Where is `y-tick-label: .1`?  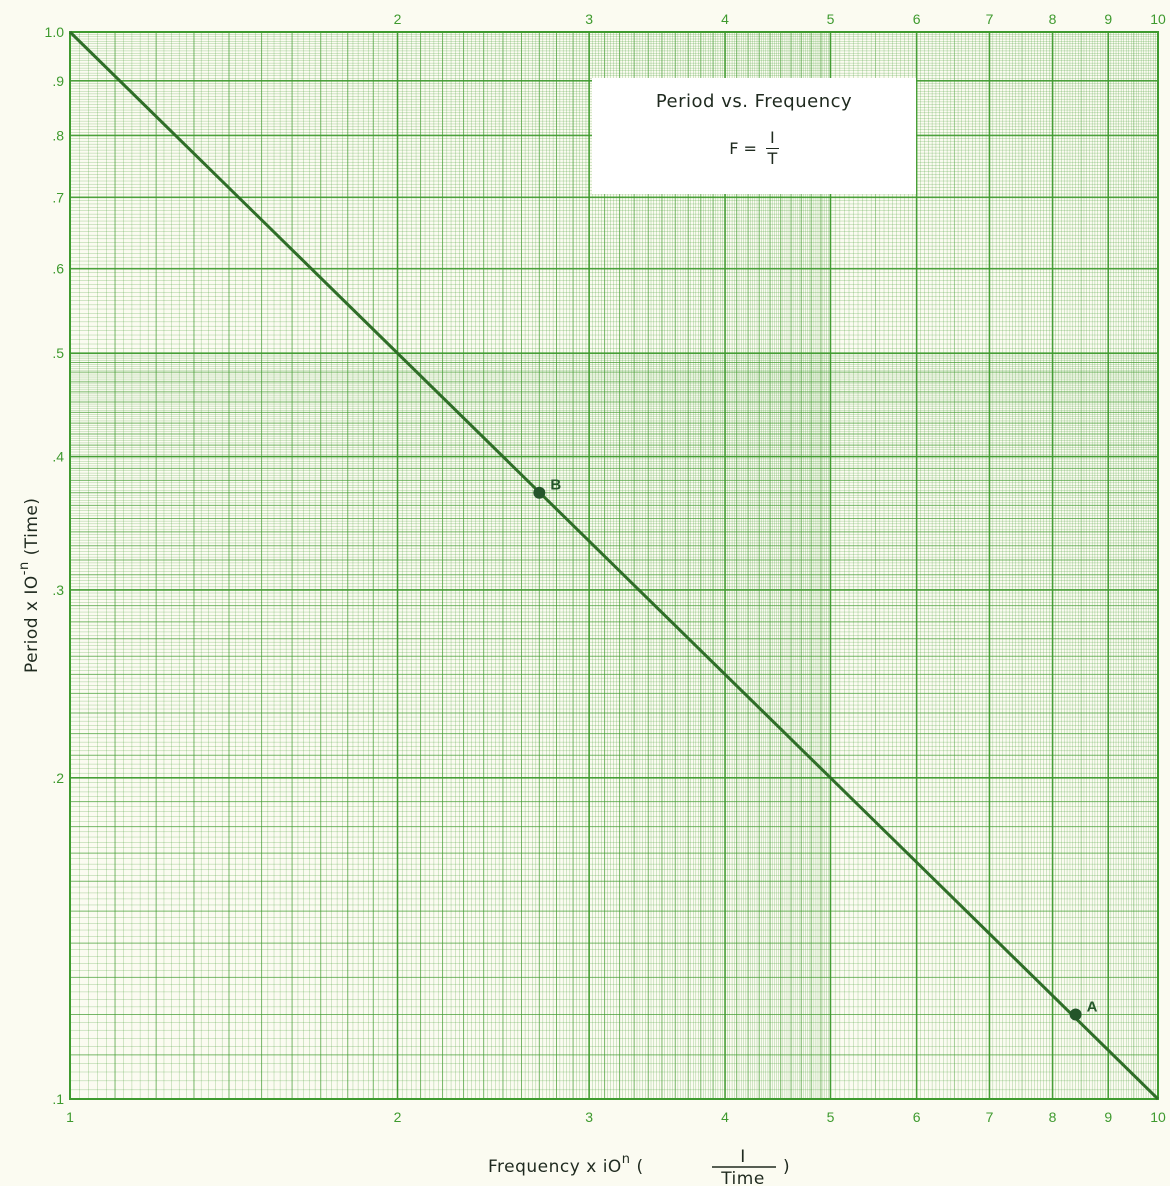 y-tick-label: .1 is located at coordinates (58, 1099).